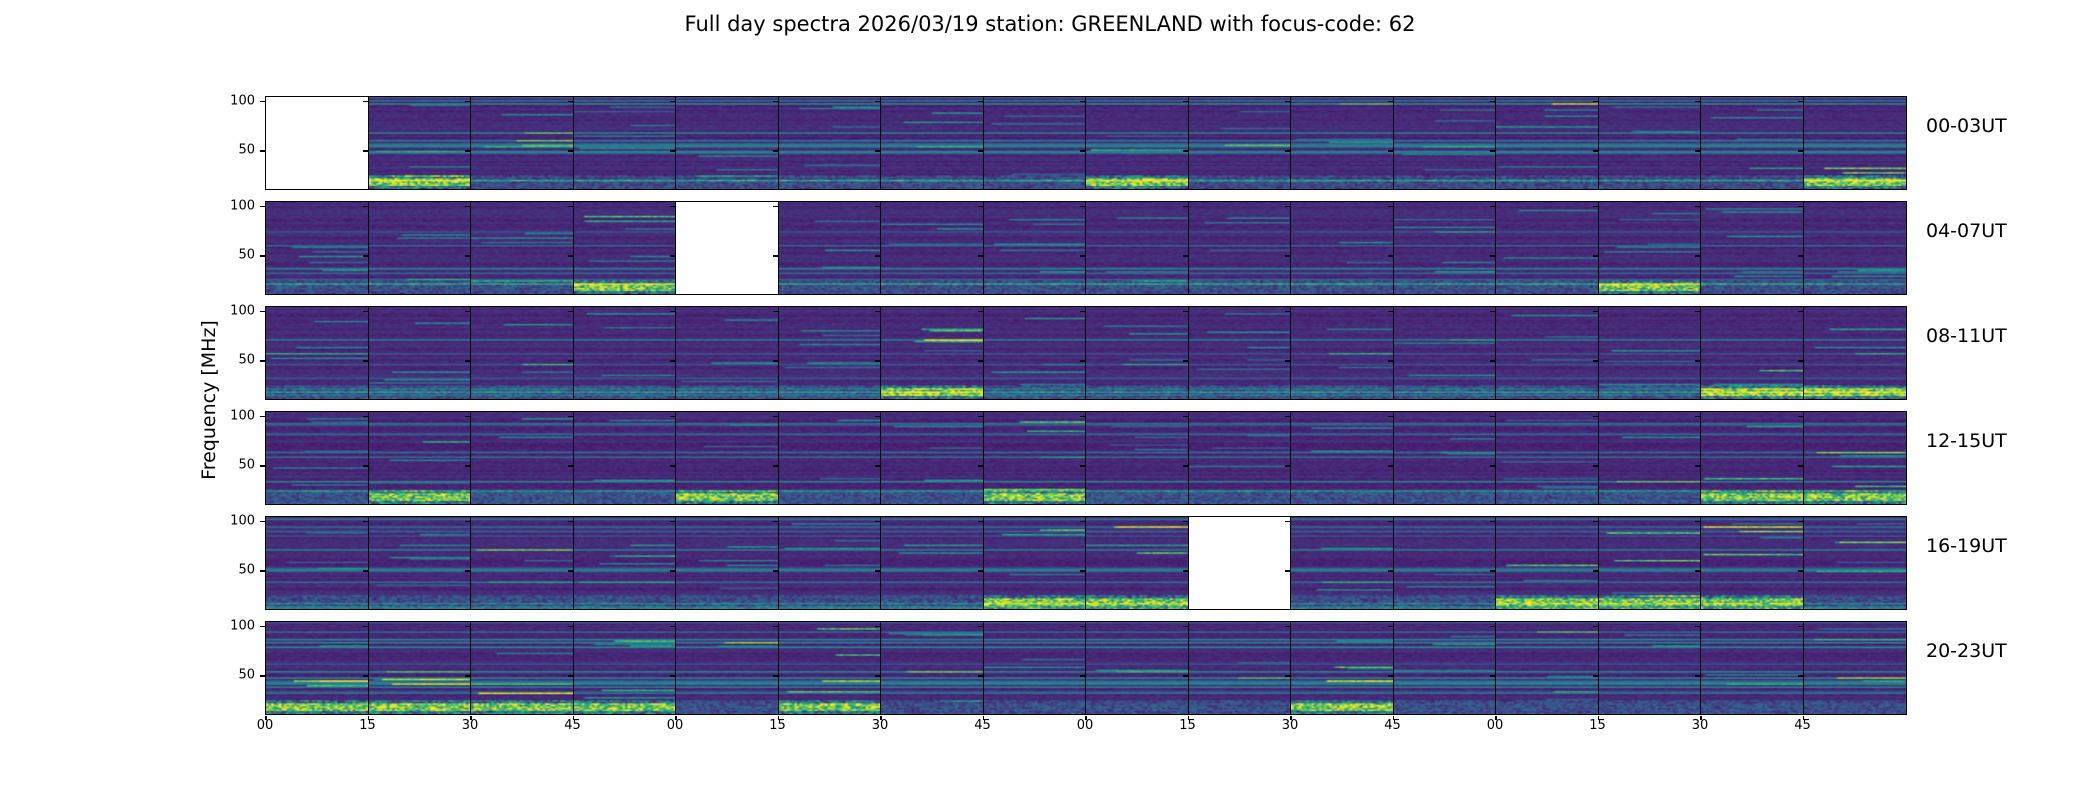 Image resolution: width=2100 pixels, height=800 pixels. Describe the element at coordinates (265, 725) in the screenshot. I see `x-tick-label: 00` at that location.